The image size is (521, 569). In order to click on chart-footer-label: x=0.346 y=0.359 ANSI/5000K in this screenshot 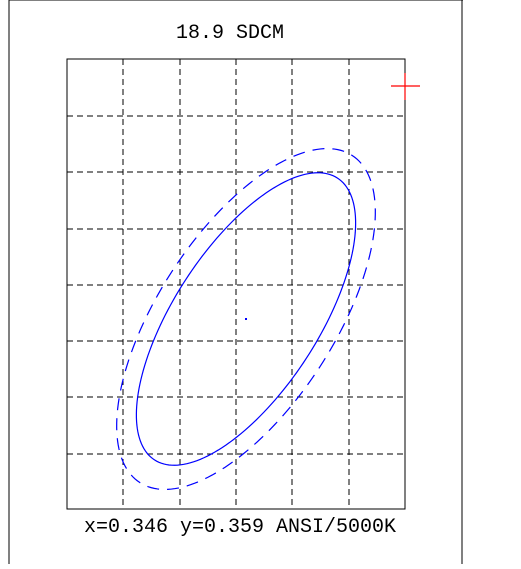, I will do `click(240, 527)`.